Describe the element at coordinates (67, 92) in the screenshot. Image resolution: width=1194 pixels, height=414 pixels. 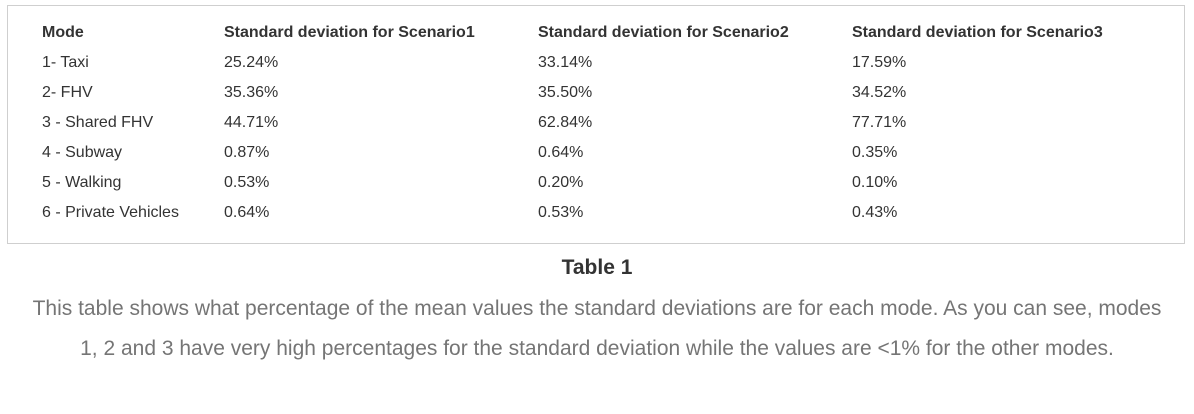
I see `cell-mode: 2- FHV` at that location.